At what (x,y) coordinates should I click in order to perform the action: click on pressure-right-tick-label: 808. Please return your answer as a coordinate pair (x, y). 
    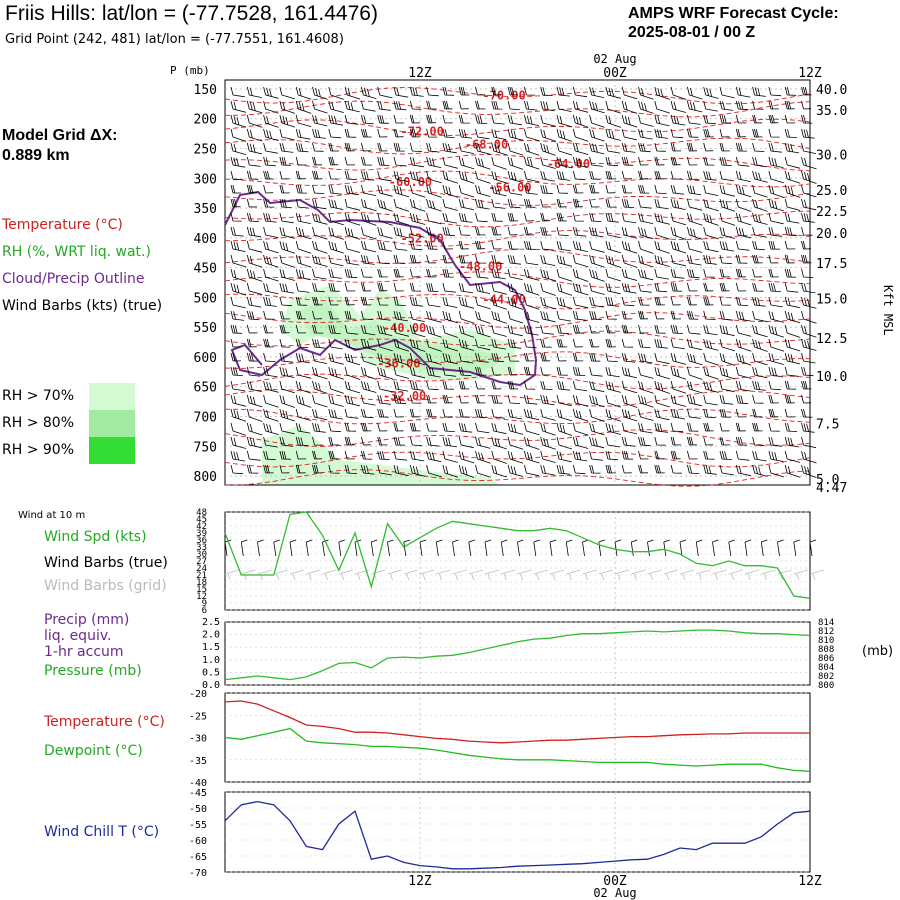
    Looking at the image, I should click on (826, 650).